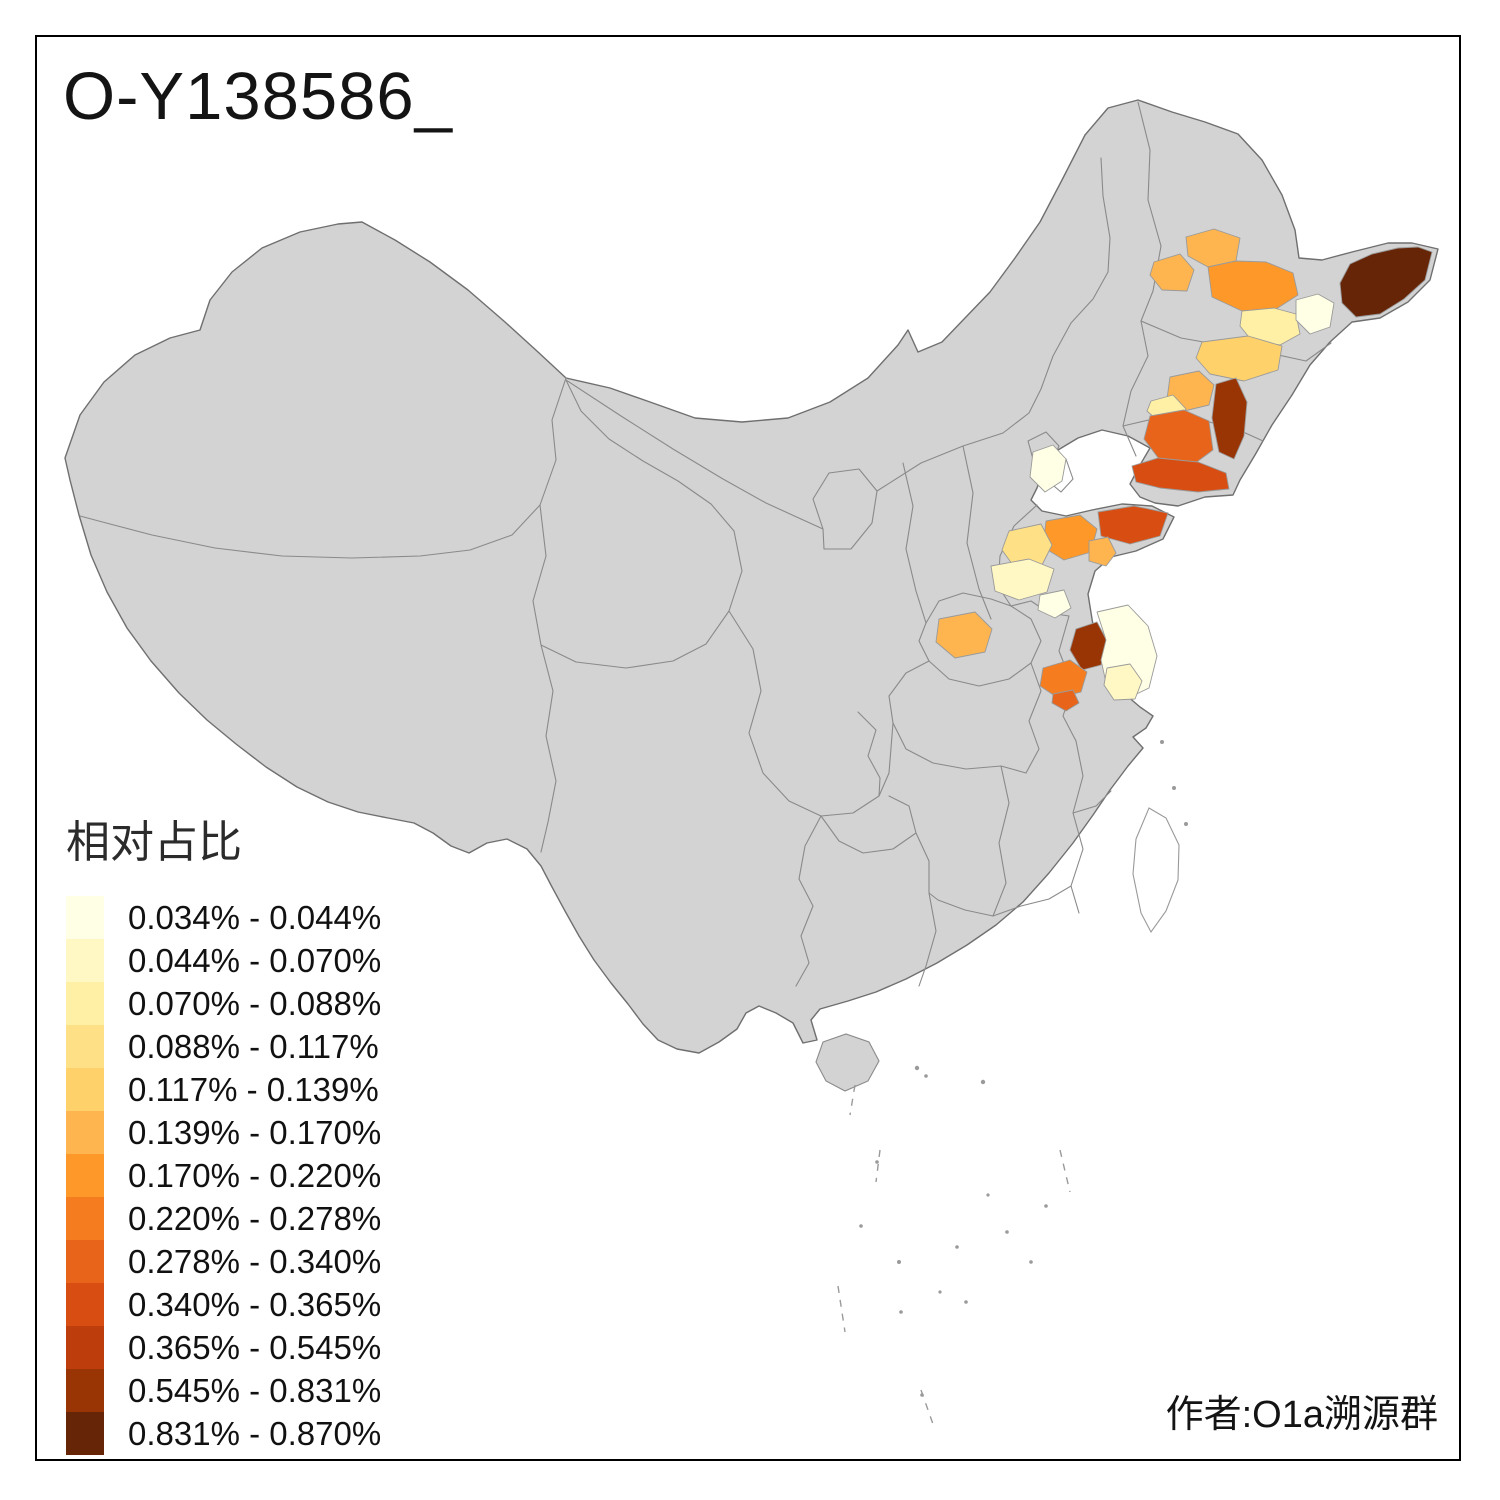 The image size is (1500, 1500). Describe the element at coordinates (253, 1089) in the screenshot. I see `legend-label: 0.117% - 0.139%` at that location.